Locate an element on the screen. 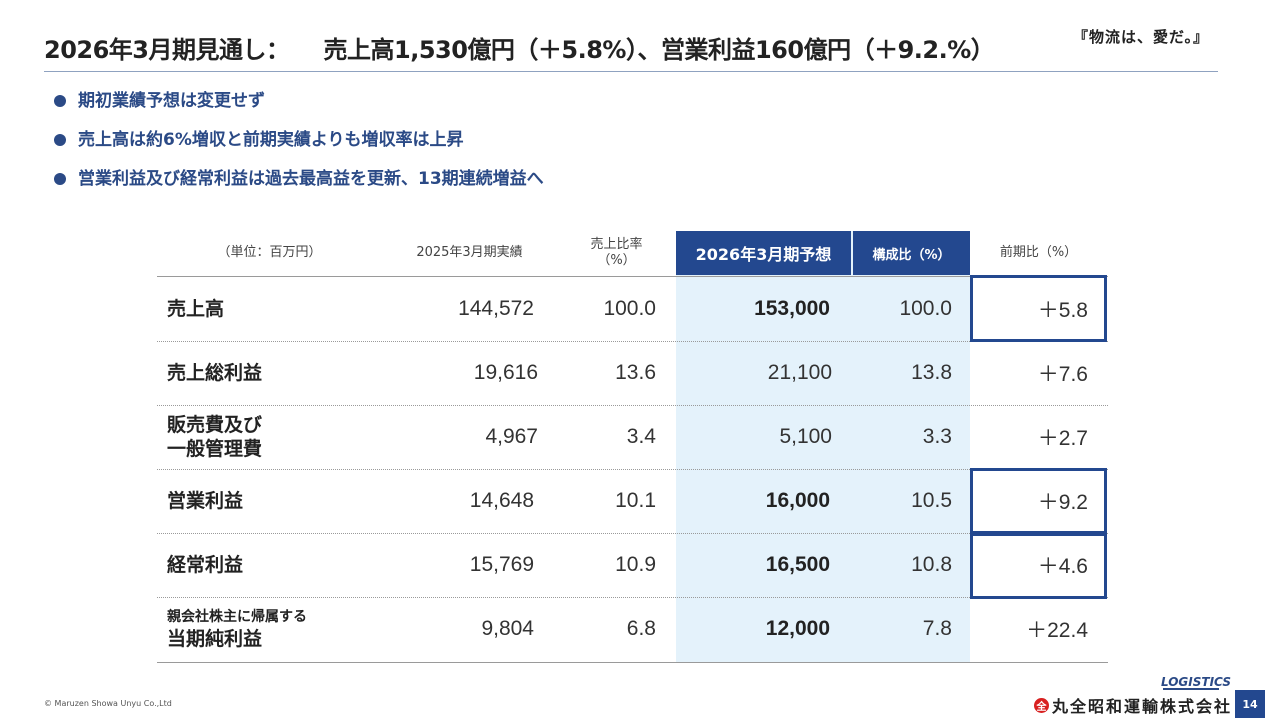  forecast-column-highlight is located at coordinates (823, 446).